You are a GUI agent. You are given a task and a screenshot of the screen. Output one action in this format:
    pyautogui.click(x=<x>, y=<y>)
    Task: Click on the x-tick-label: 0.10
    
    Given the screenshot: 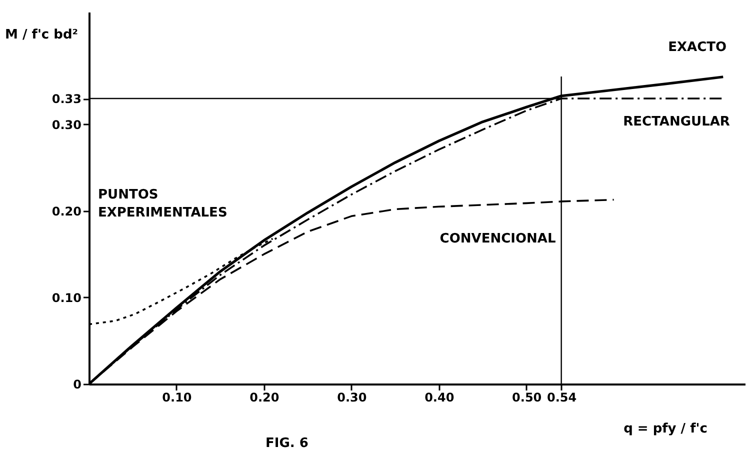 What is the action you would take?
    pyautogui.click(x=177, y=397)
    